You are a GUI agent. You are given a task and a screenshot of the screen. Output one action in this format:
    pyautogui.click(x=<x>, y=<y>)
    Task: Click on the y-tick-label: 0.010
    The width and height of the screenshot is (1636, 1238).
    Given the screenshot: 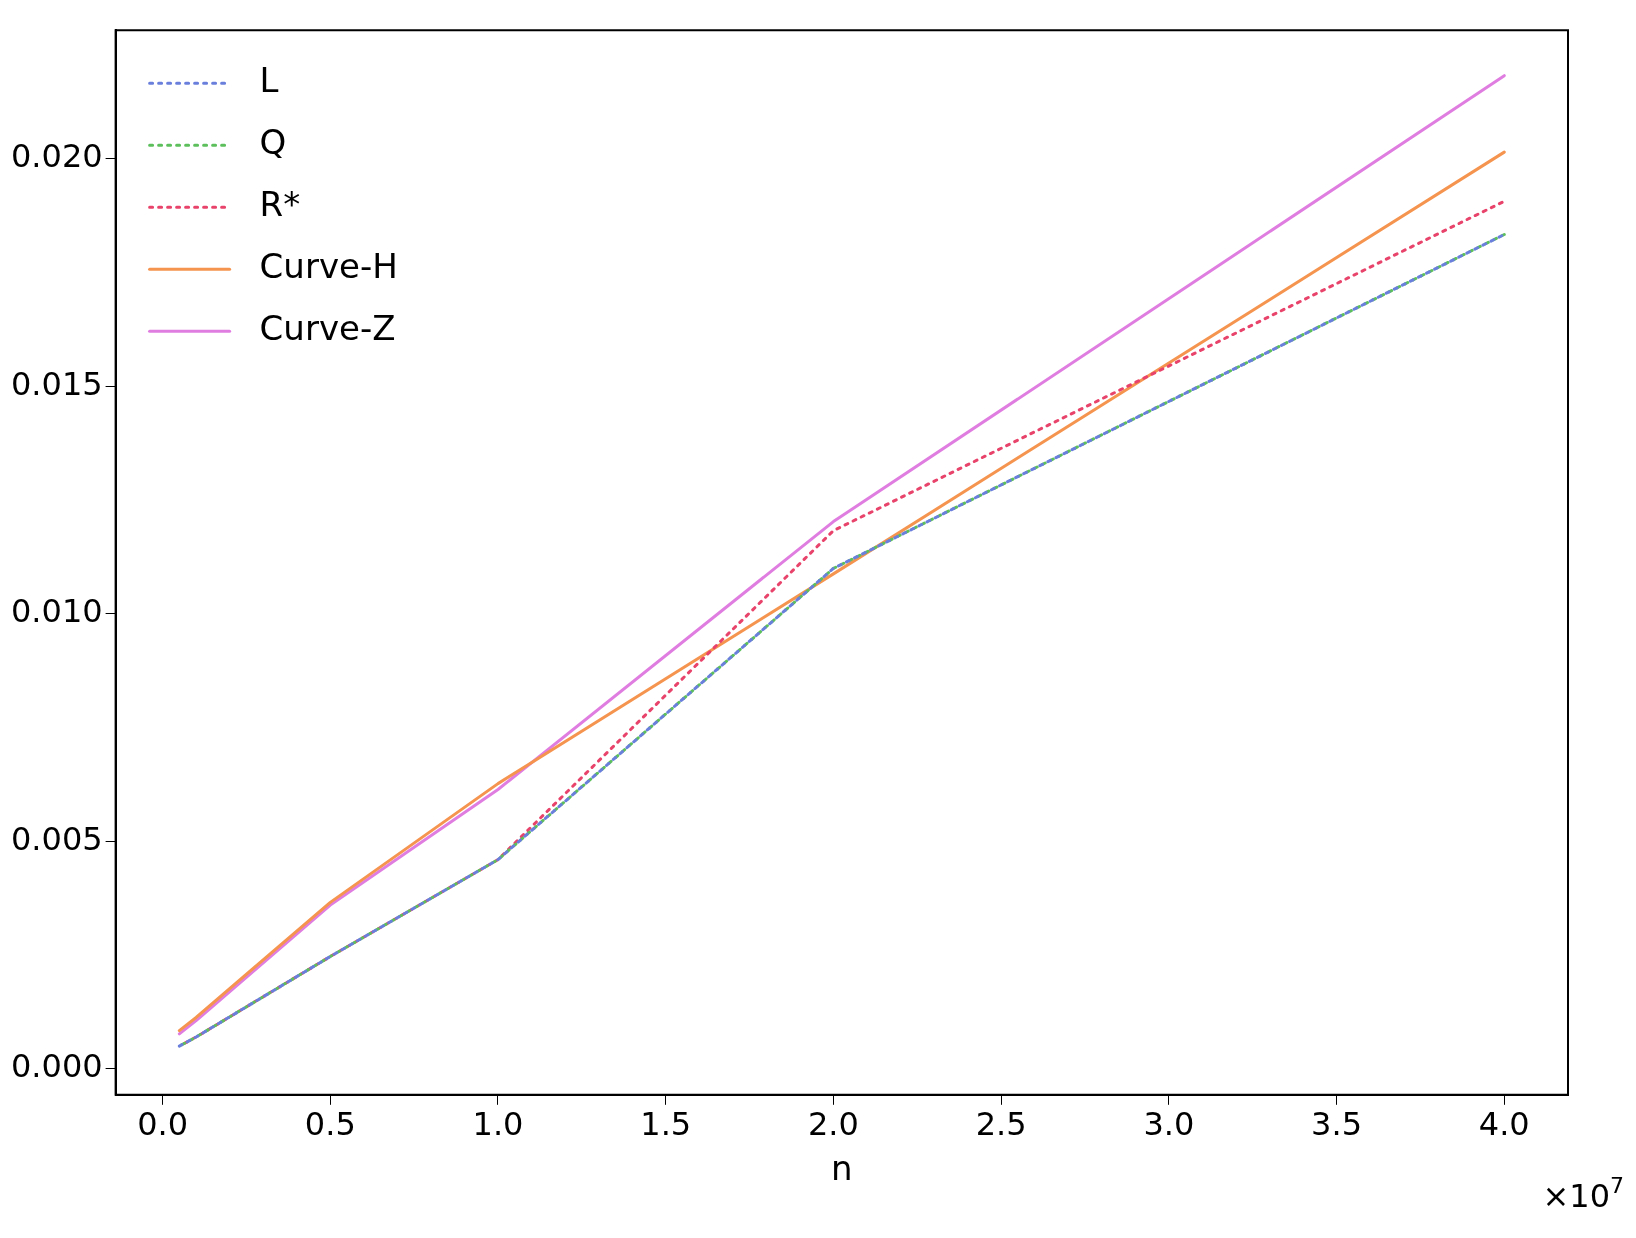 What is the action you would take?
    pyautogui.click(x=57, y=611)
    